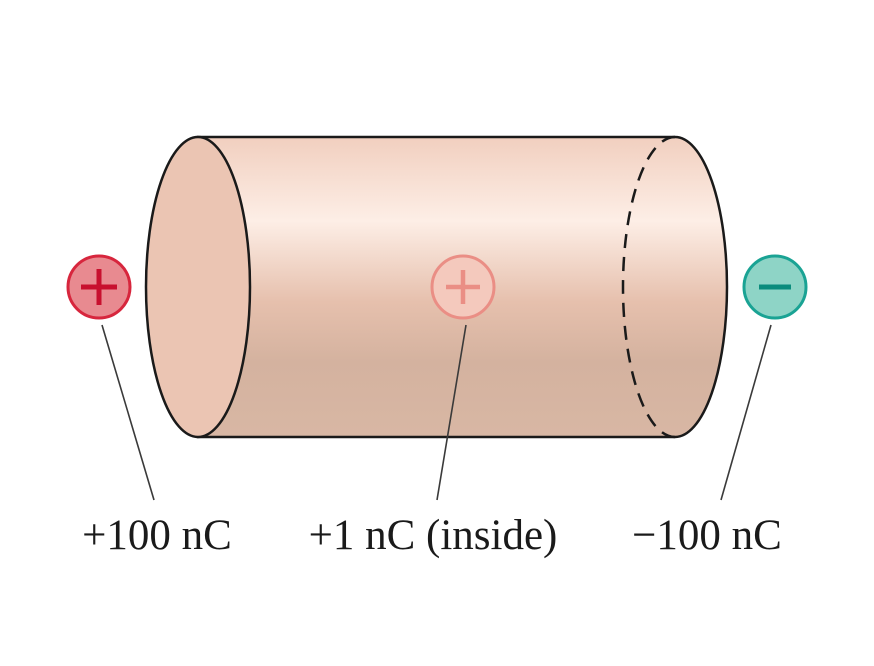  What do you see at coordinates (746, 412) in the screenshot?
I see `leader-line-right` at bounding box center [746, 412].